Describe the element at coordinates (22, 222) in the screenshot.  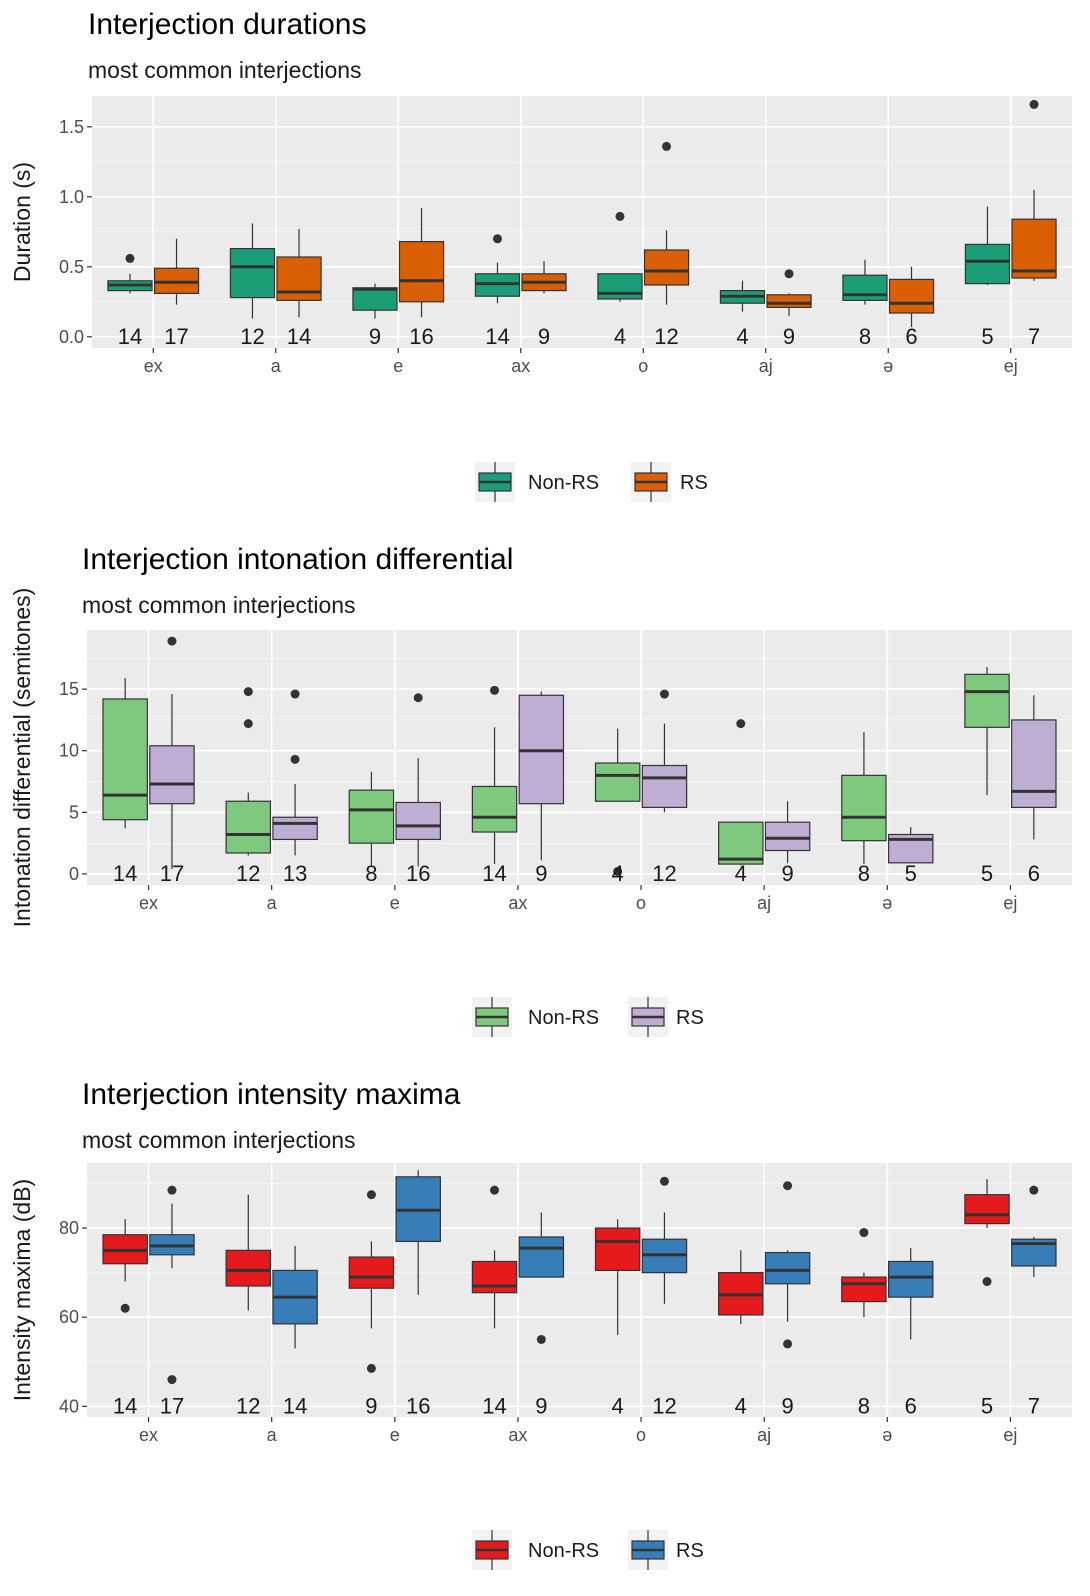
I see `y-axis-label: Duration (s)` at that location.